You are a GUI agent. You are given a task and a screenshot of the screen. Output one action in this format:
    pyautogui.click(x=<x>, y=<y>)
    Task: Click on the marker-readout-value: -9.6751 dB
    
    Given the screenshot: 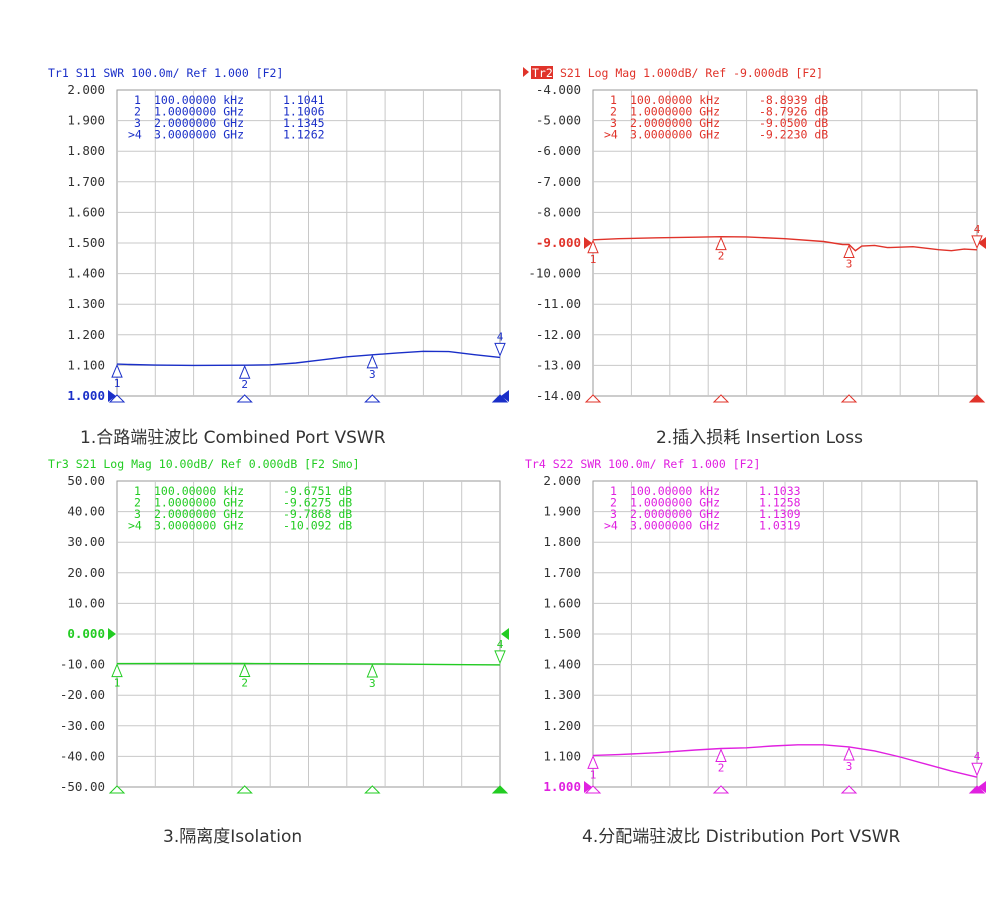 What is the action you would take?
    pyautogui.click(x=317, y=491)
    